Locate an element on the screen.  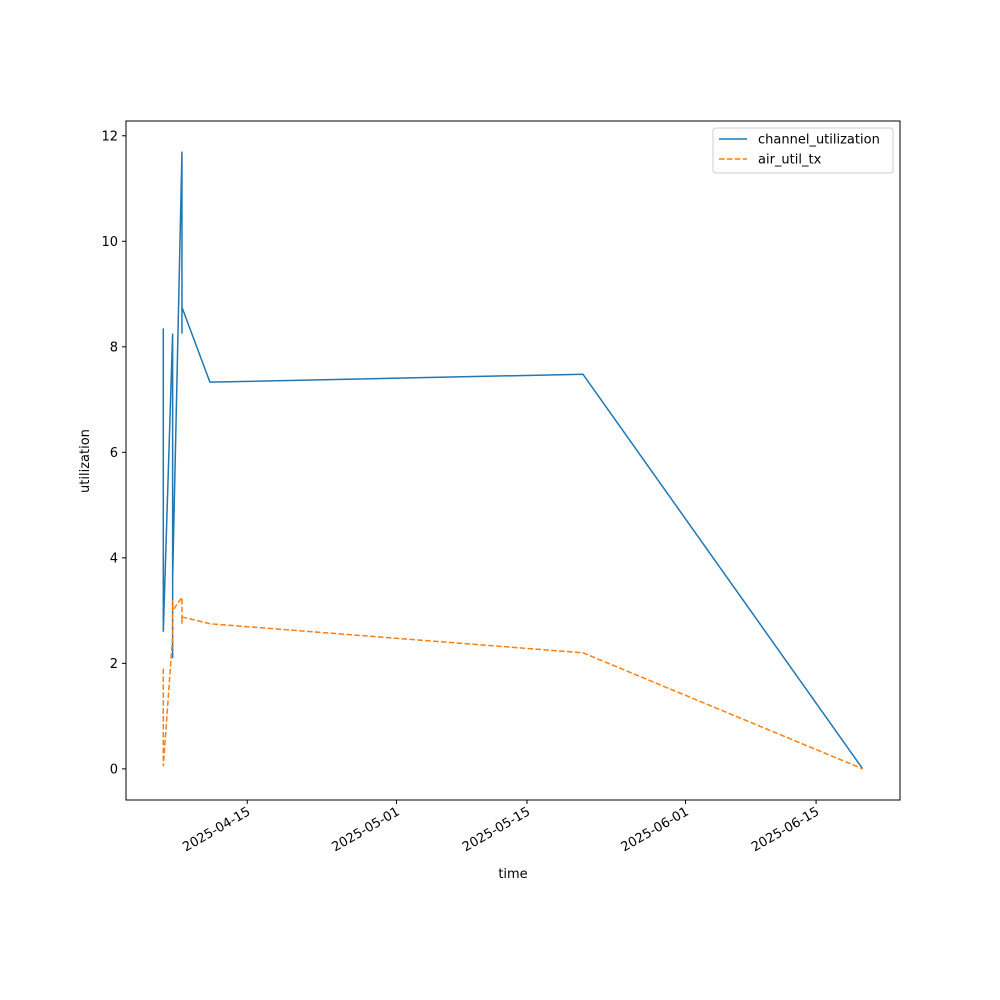
y-tick-label: 6 is located at coordinates (114, 453).